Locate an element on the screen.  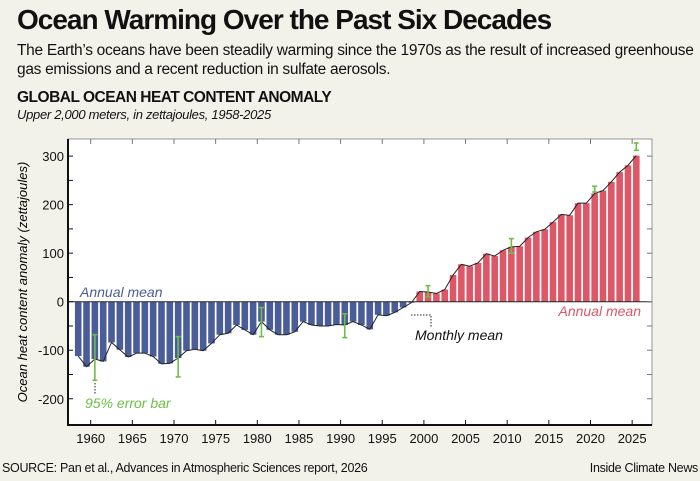
error-bar-1970 is located at coordinates (178, 356).